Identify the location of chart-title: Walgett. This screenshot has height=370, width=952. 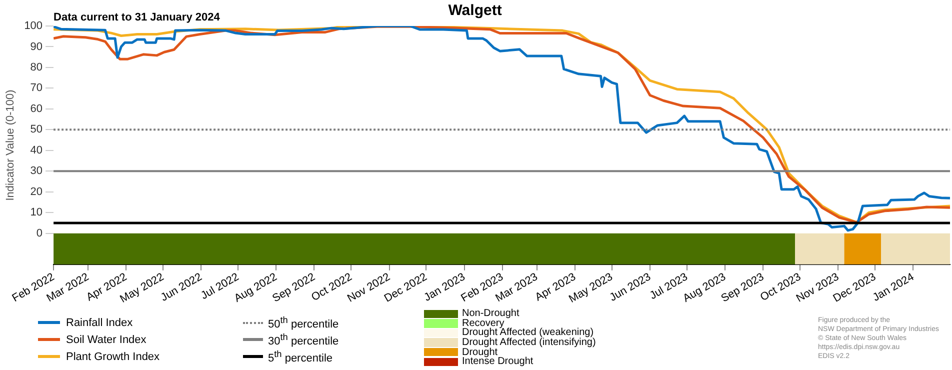
(475, 11).